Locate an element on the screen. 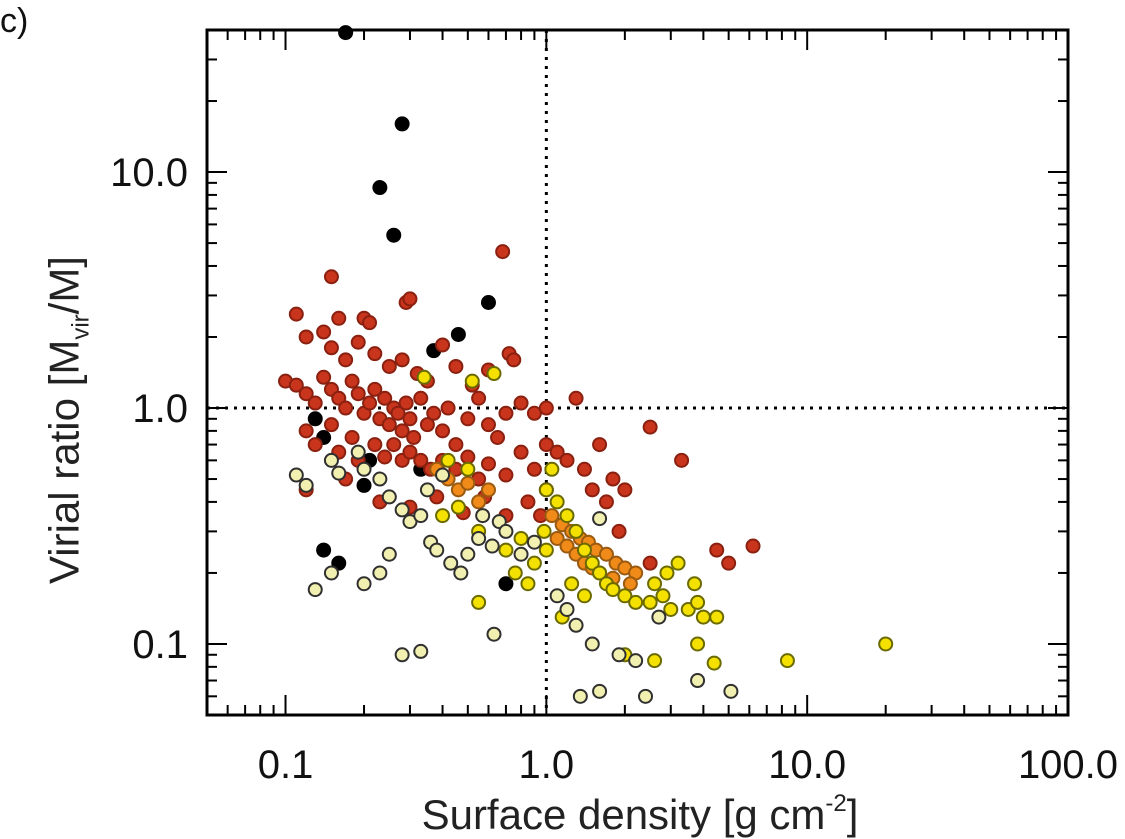 This screenshot has height=839, width=1125. x-tick-label: 0.1 is located at coordinates (286, 765).